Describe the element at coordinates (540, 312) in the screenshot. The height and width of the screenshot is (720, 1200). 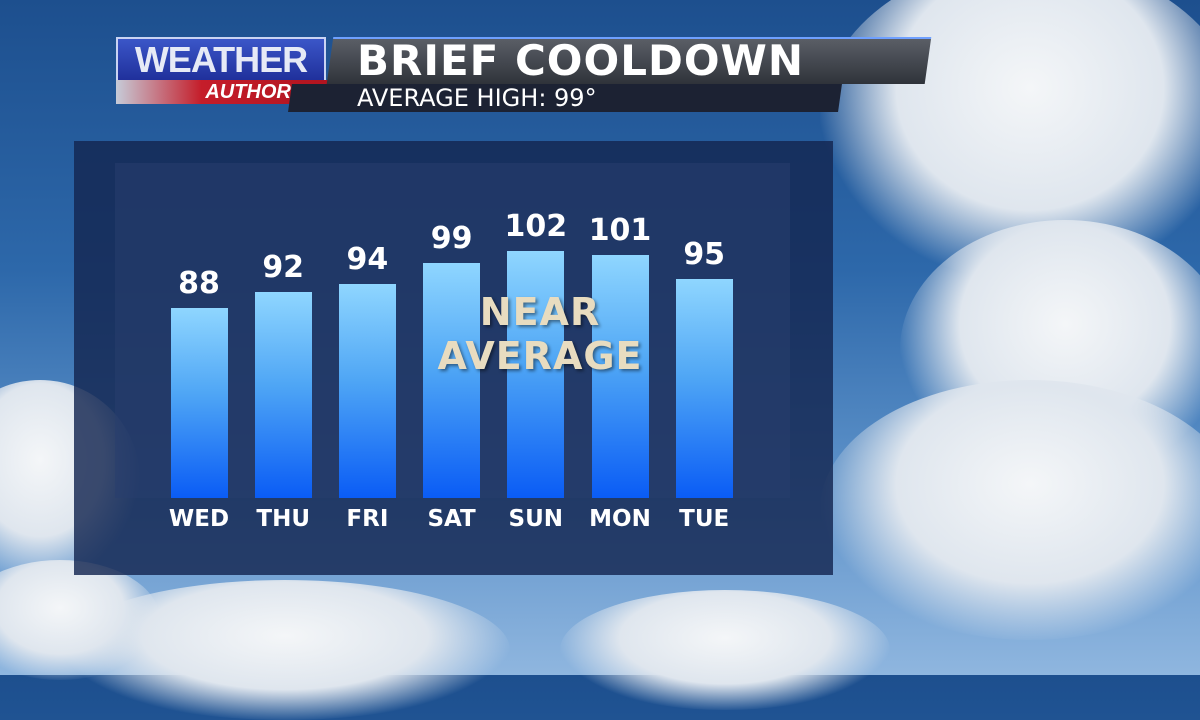
I see `overlay-line1: NEAR` at that location.